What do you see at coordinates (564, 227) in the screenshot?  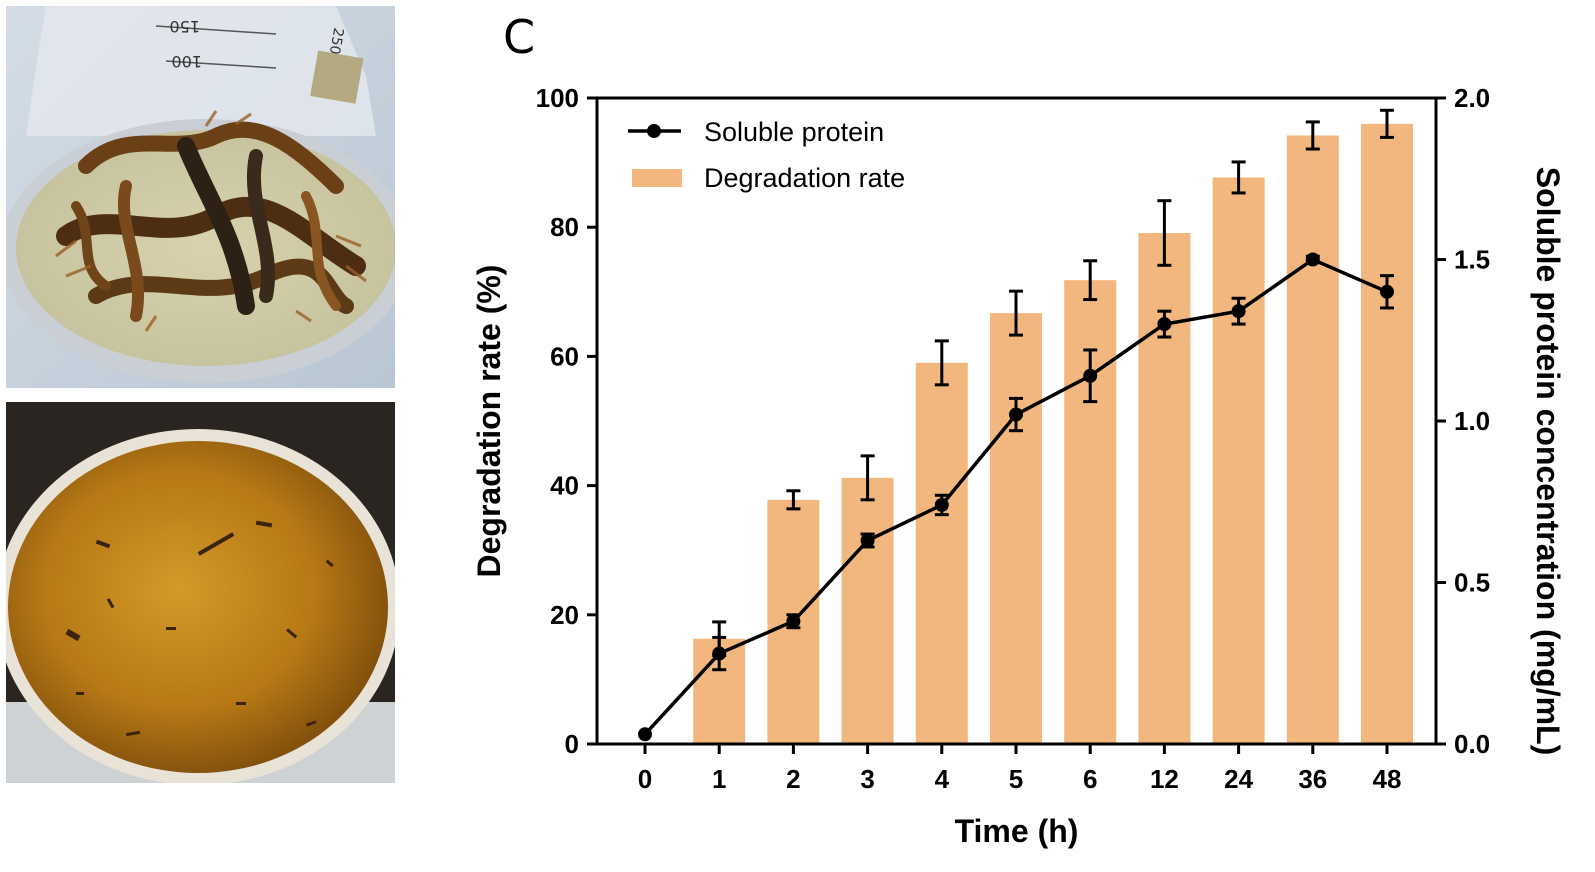 I see `y-tick-label-80: 80` at bounding box center [564, 227].